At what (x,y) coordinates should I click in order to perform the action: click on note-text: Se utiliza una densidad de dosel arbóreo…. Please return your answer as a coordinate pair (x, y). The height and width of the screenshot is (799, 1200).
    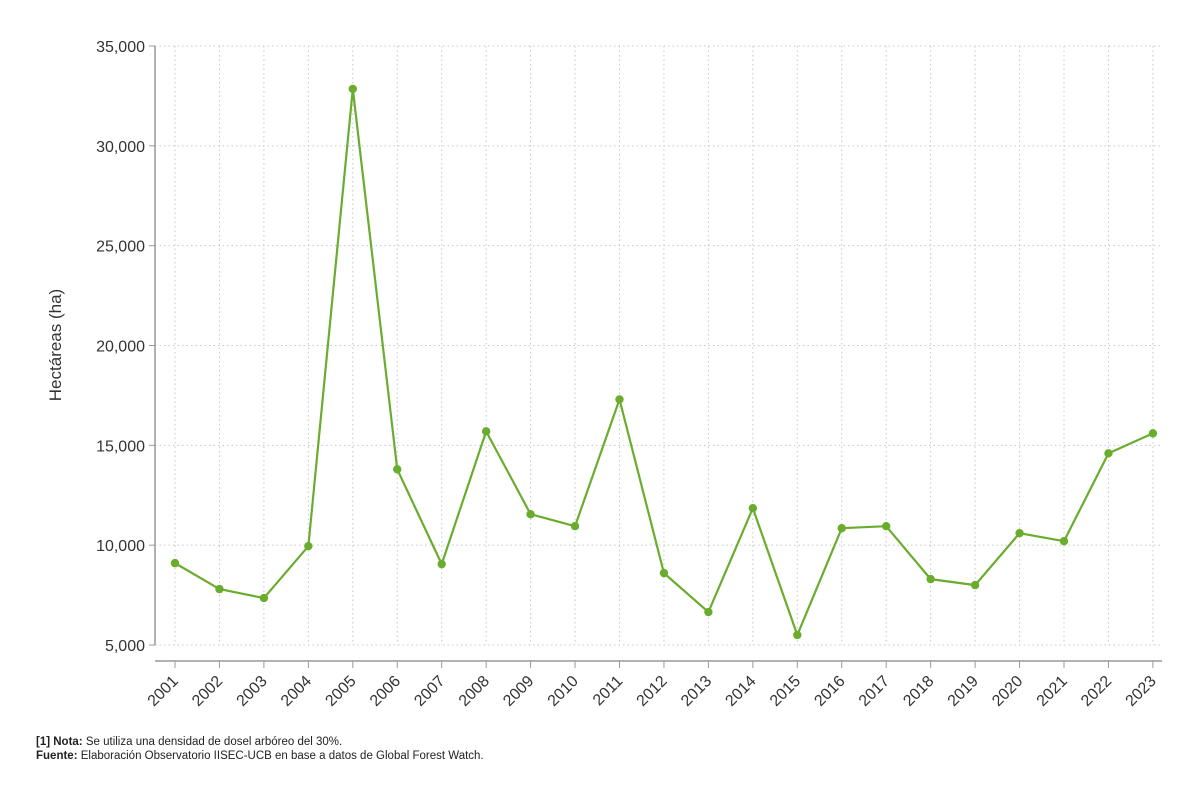
    Looking at the image, I should click on (212, 742).